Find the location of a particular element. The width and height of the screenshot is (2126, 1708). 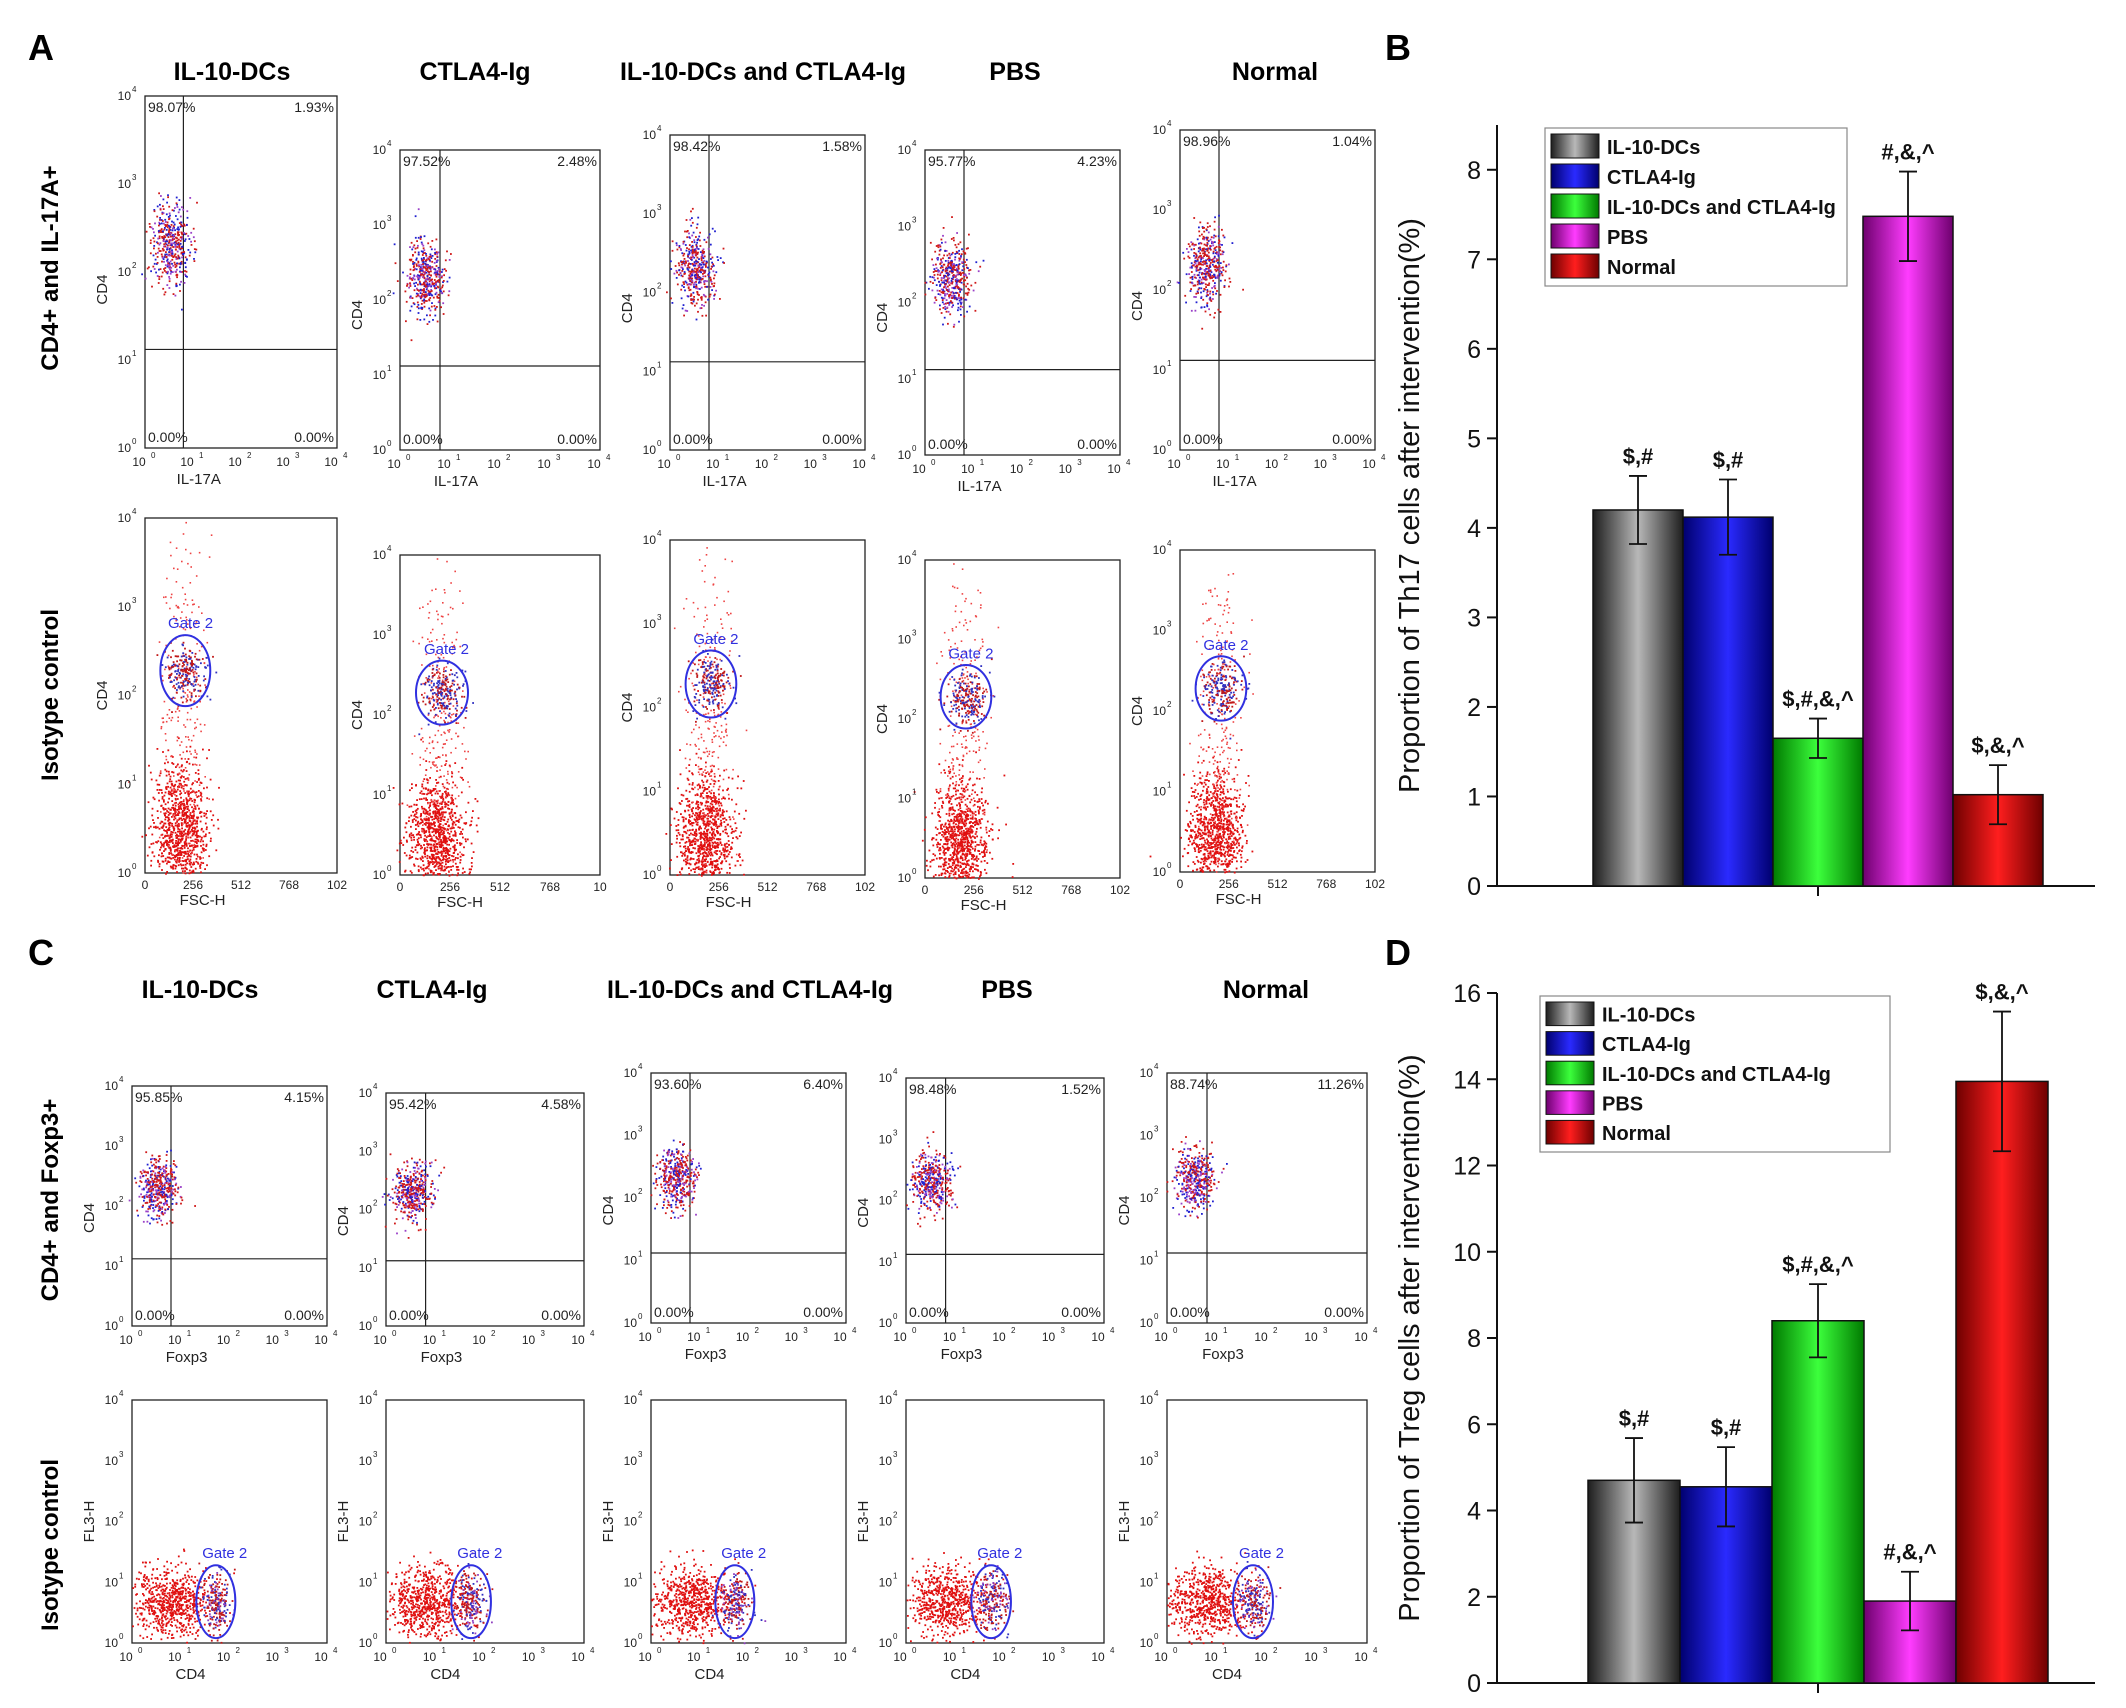

x-tick-label: 512 is located at coordinates (1277, 884).